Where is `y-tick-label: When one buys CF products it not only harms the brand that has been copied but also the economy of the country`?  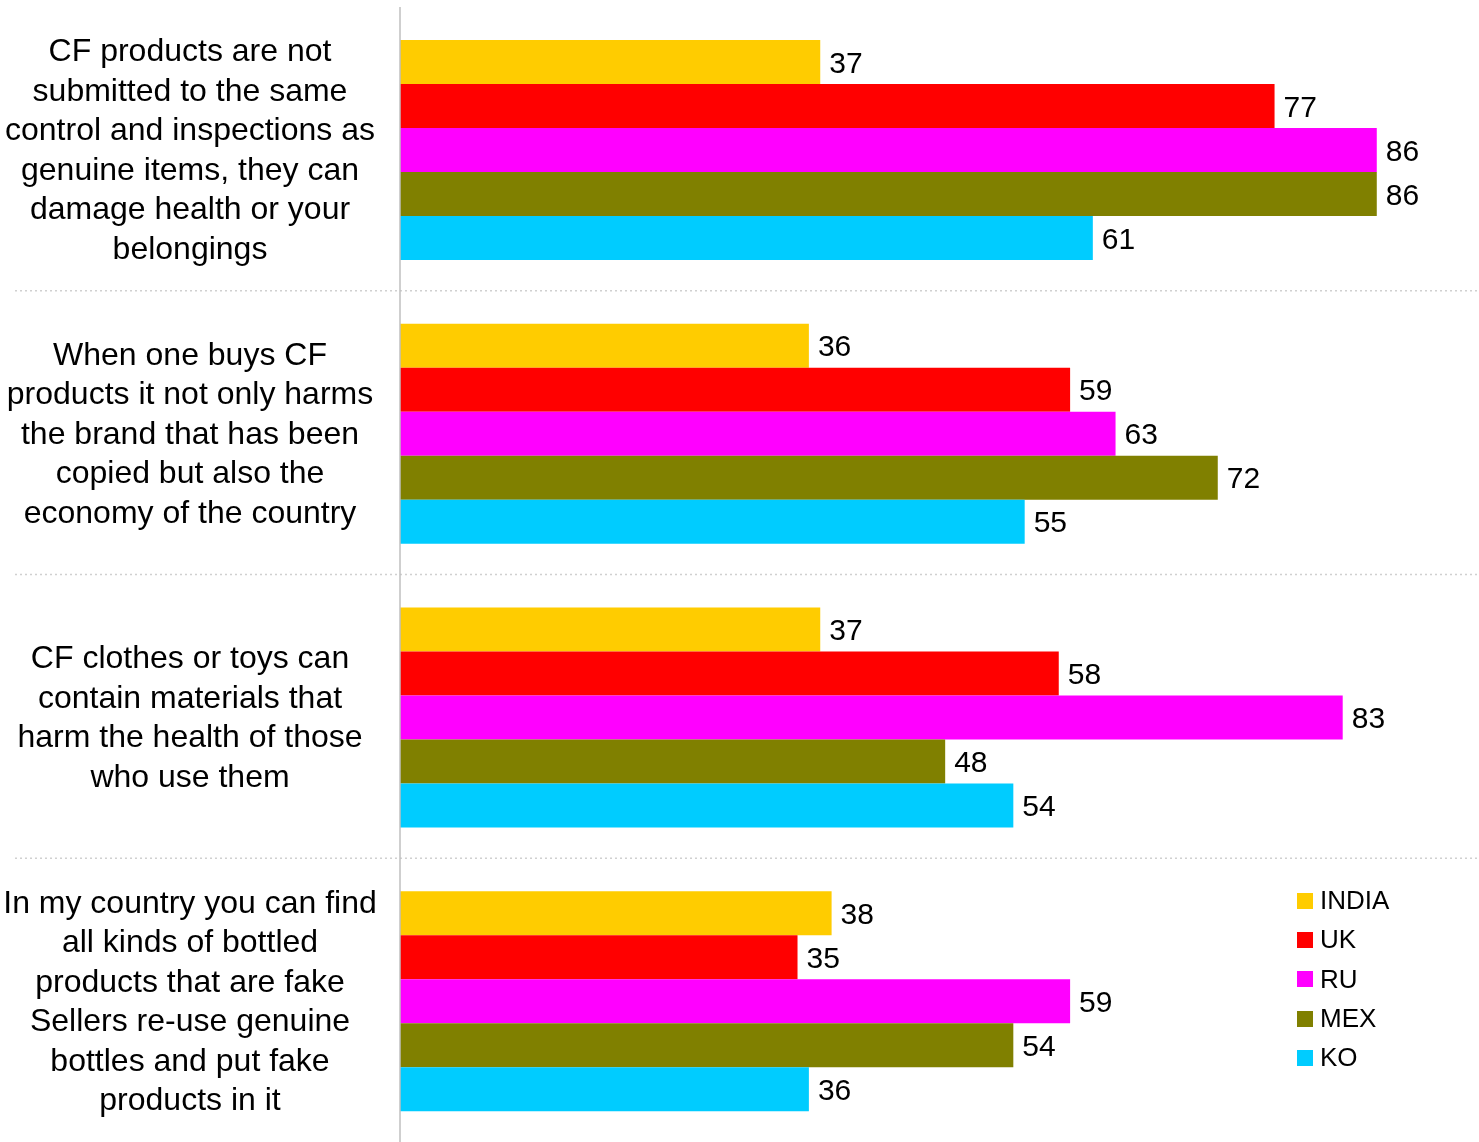
y-tick-label: When one buys CF products it not only harms the brand that has been copied but also the economy of the country is located at coordinates (190, 432).